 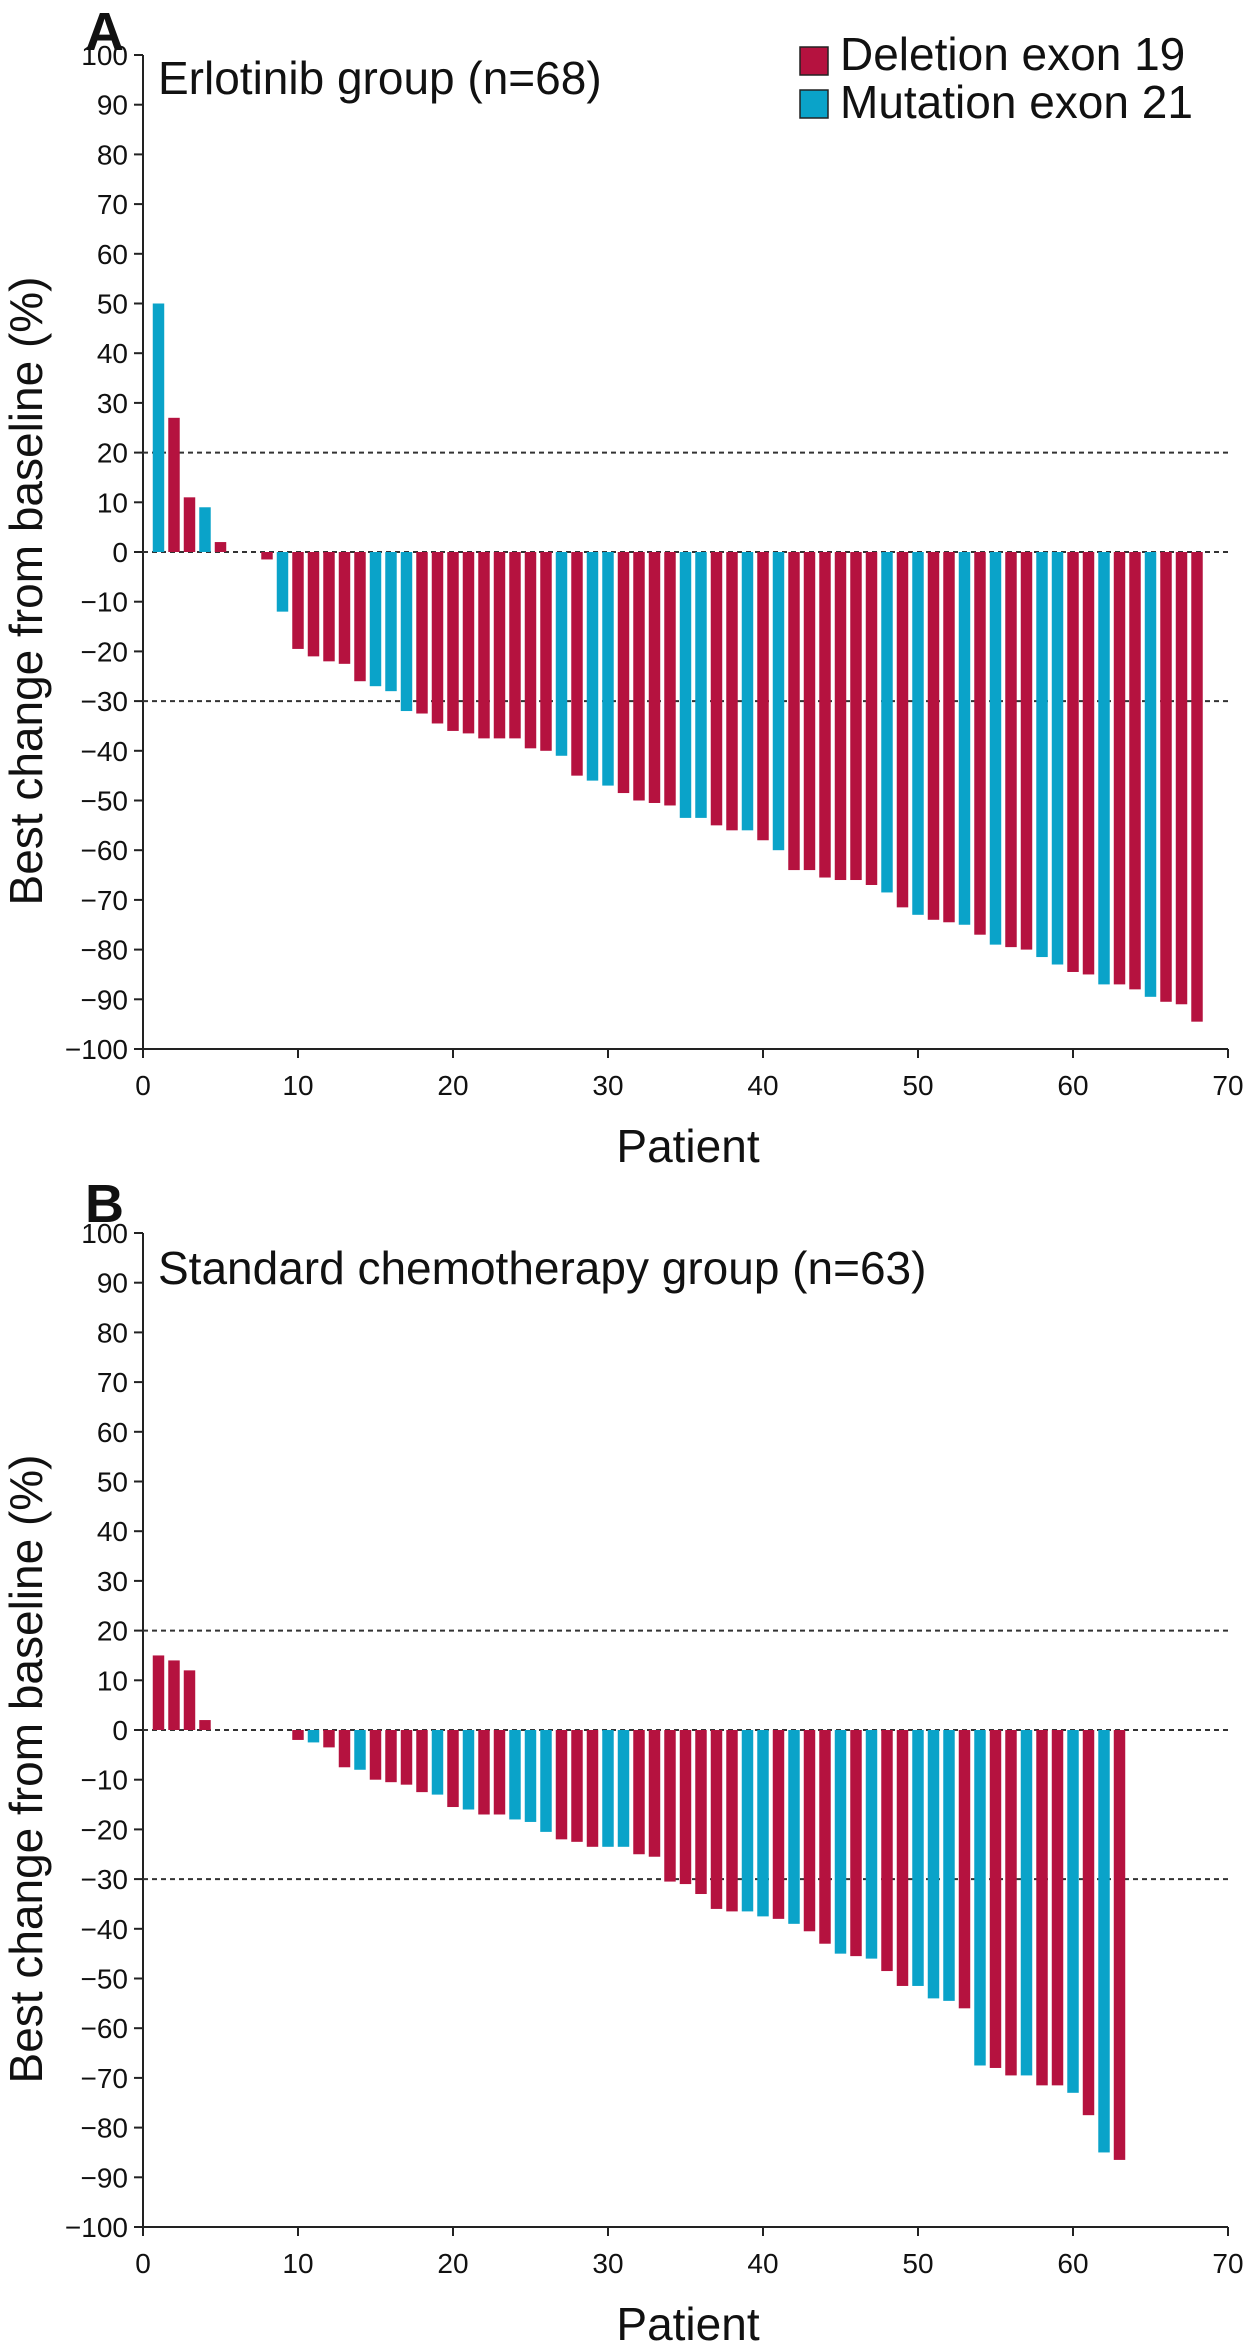 What do you see at coordinates (814, 104) in the screenshot?
I see `legend-swatch-mutation` at bounding box center [814, 104].